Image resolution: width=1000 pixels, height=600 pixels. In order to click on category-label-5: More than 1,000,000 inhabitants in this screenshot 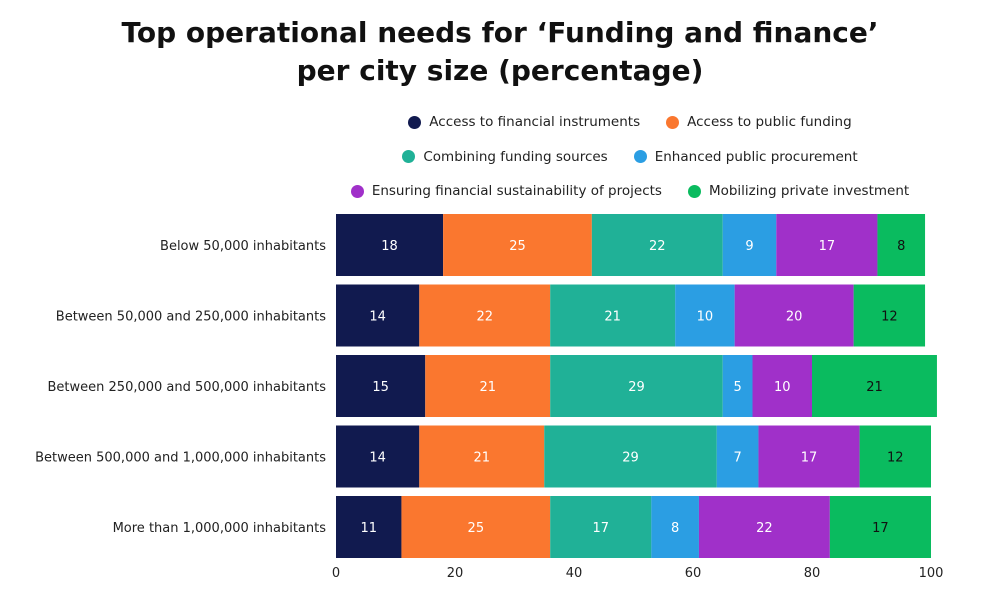, I will do `click(220, 528)`.